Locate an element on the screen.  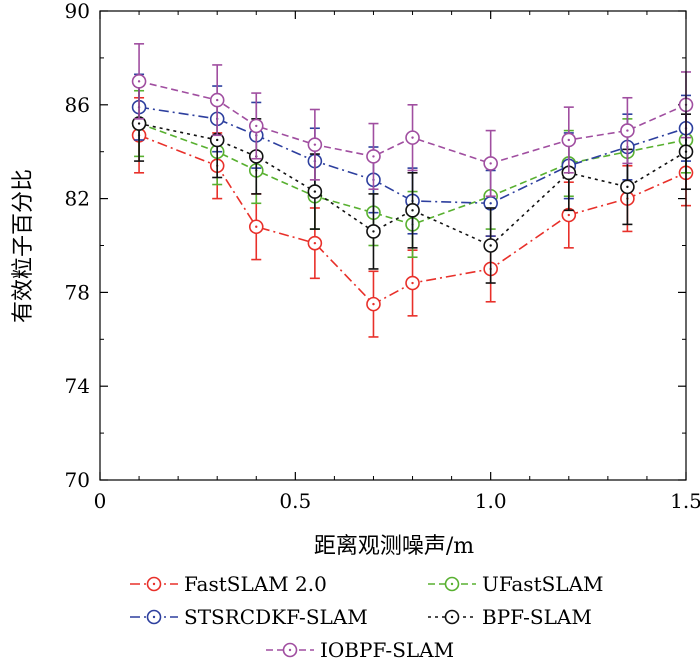
y-tick-label: 78 is located at coordinates (77, 292).